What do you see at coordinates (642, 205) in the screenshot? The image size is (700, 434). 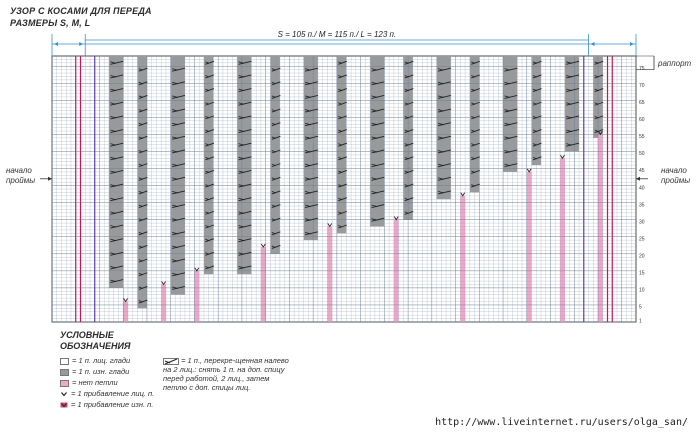 I see `row-number: 35` at bounding box center [642, 205].